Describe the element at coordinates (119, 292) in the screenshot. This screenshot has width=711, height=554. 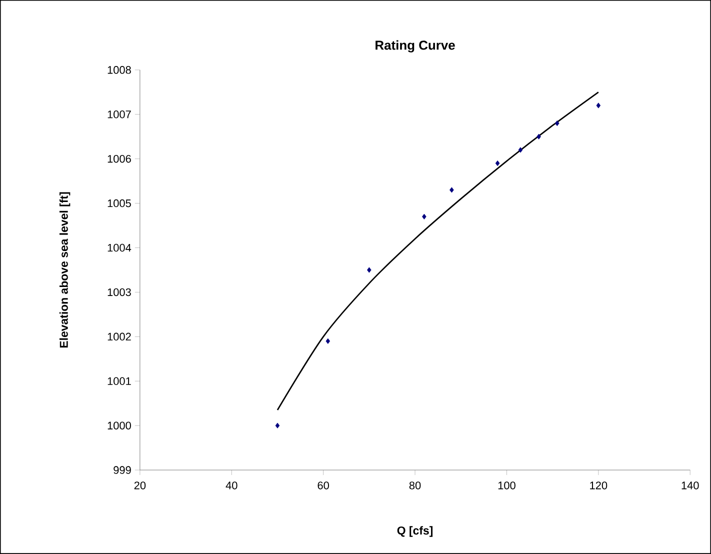
I see `y-tick-label: 1003` at that location.